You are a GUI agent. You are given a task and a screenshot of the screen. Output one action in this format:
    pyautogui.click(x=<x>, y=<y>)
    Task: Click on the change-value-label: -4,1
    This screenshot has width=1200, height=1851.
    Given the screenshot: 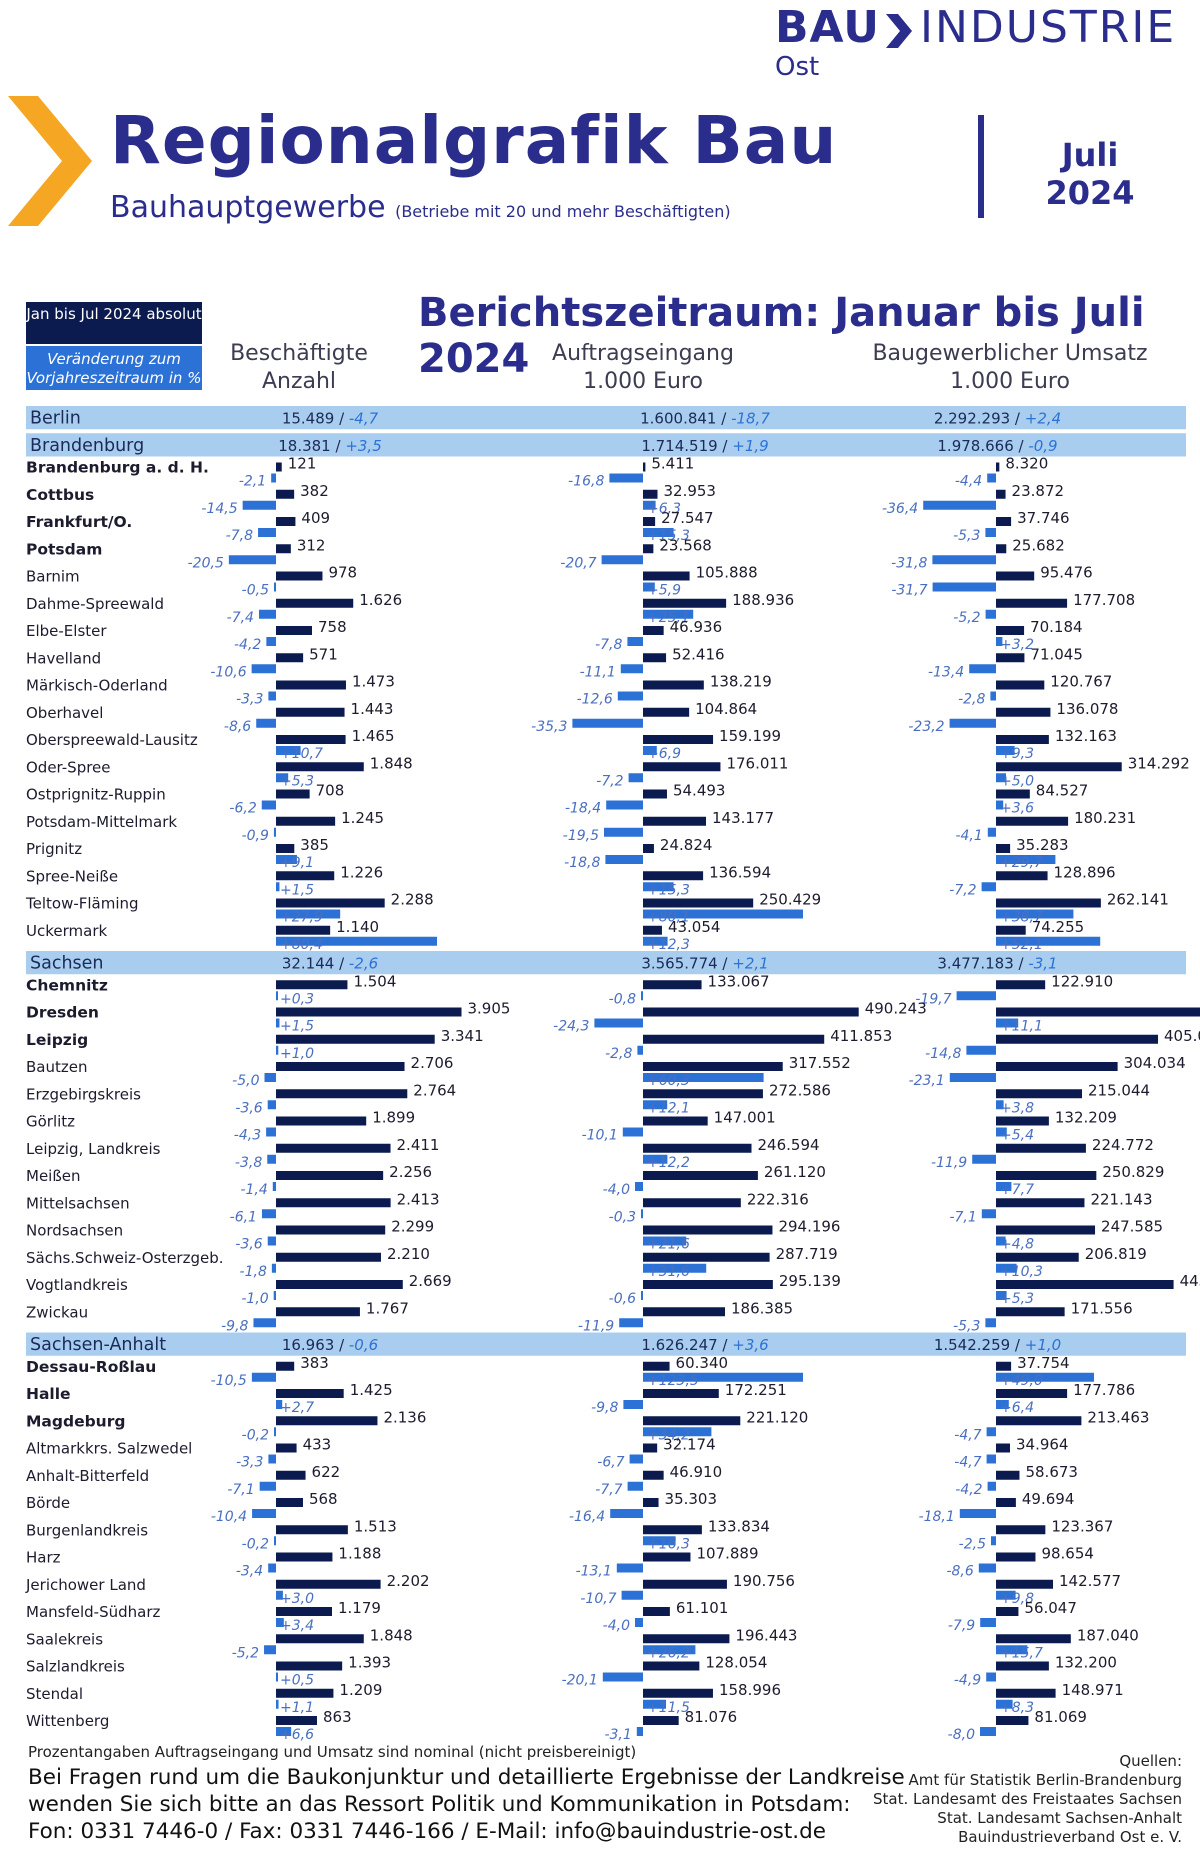 What is the action you would take?
    pyautogui.click(x=968, y=836)
    